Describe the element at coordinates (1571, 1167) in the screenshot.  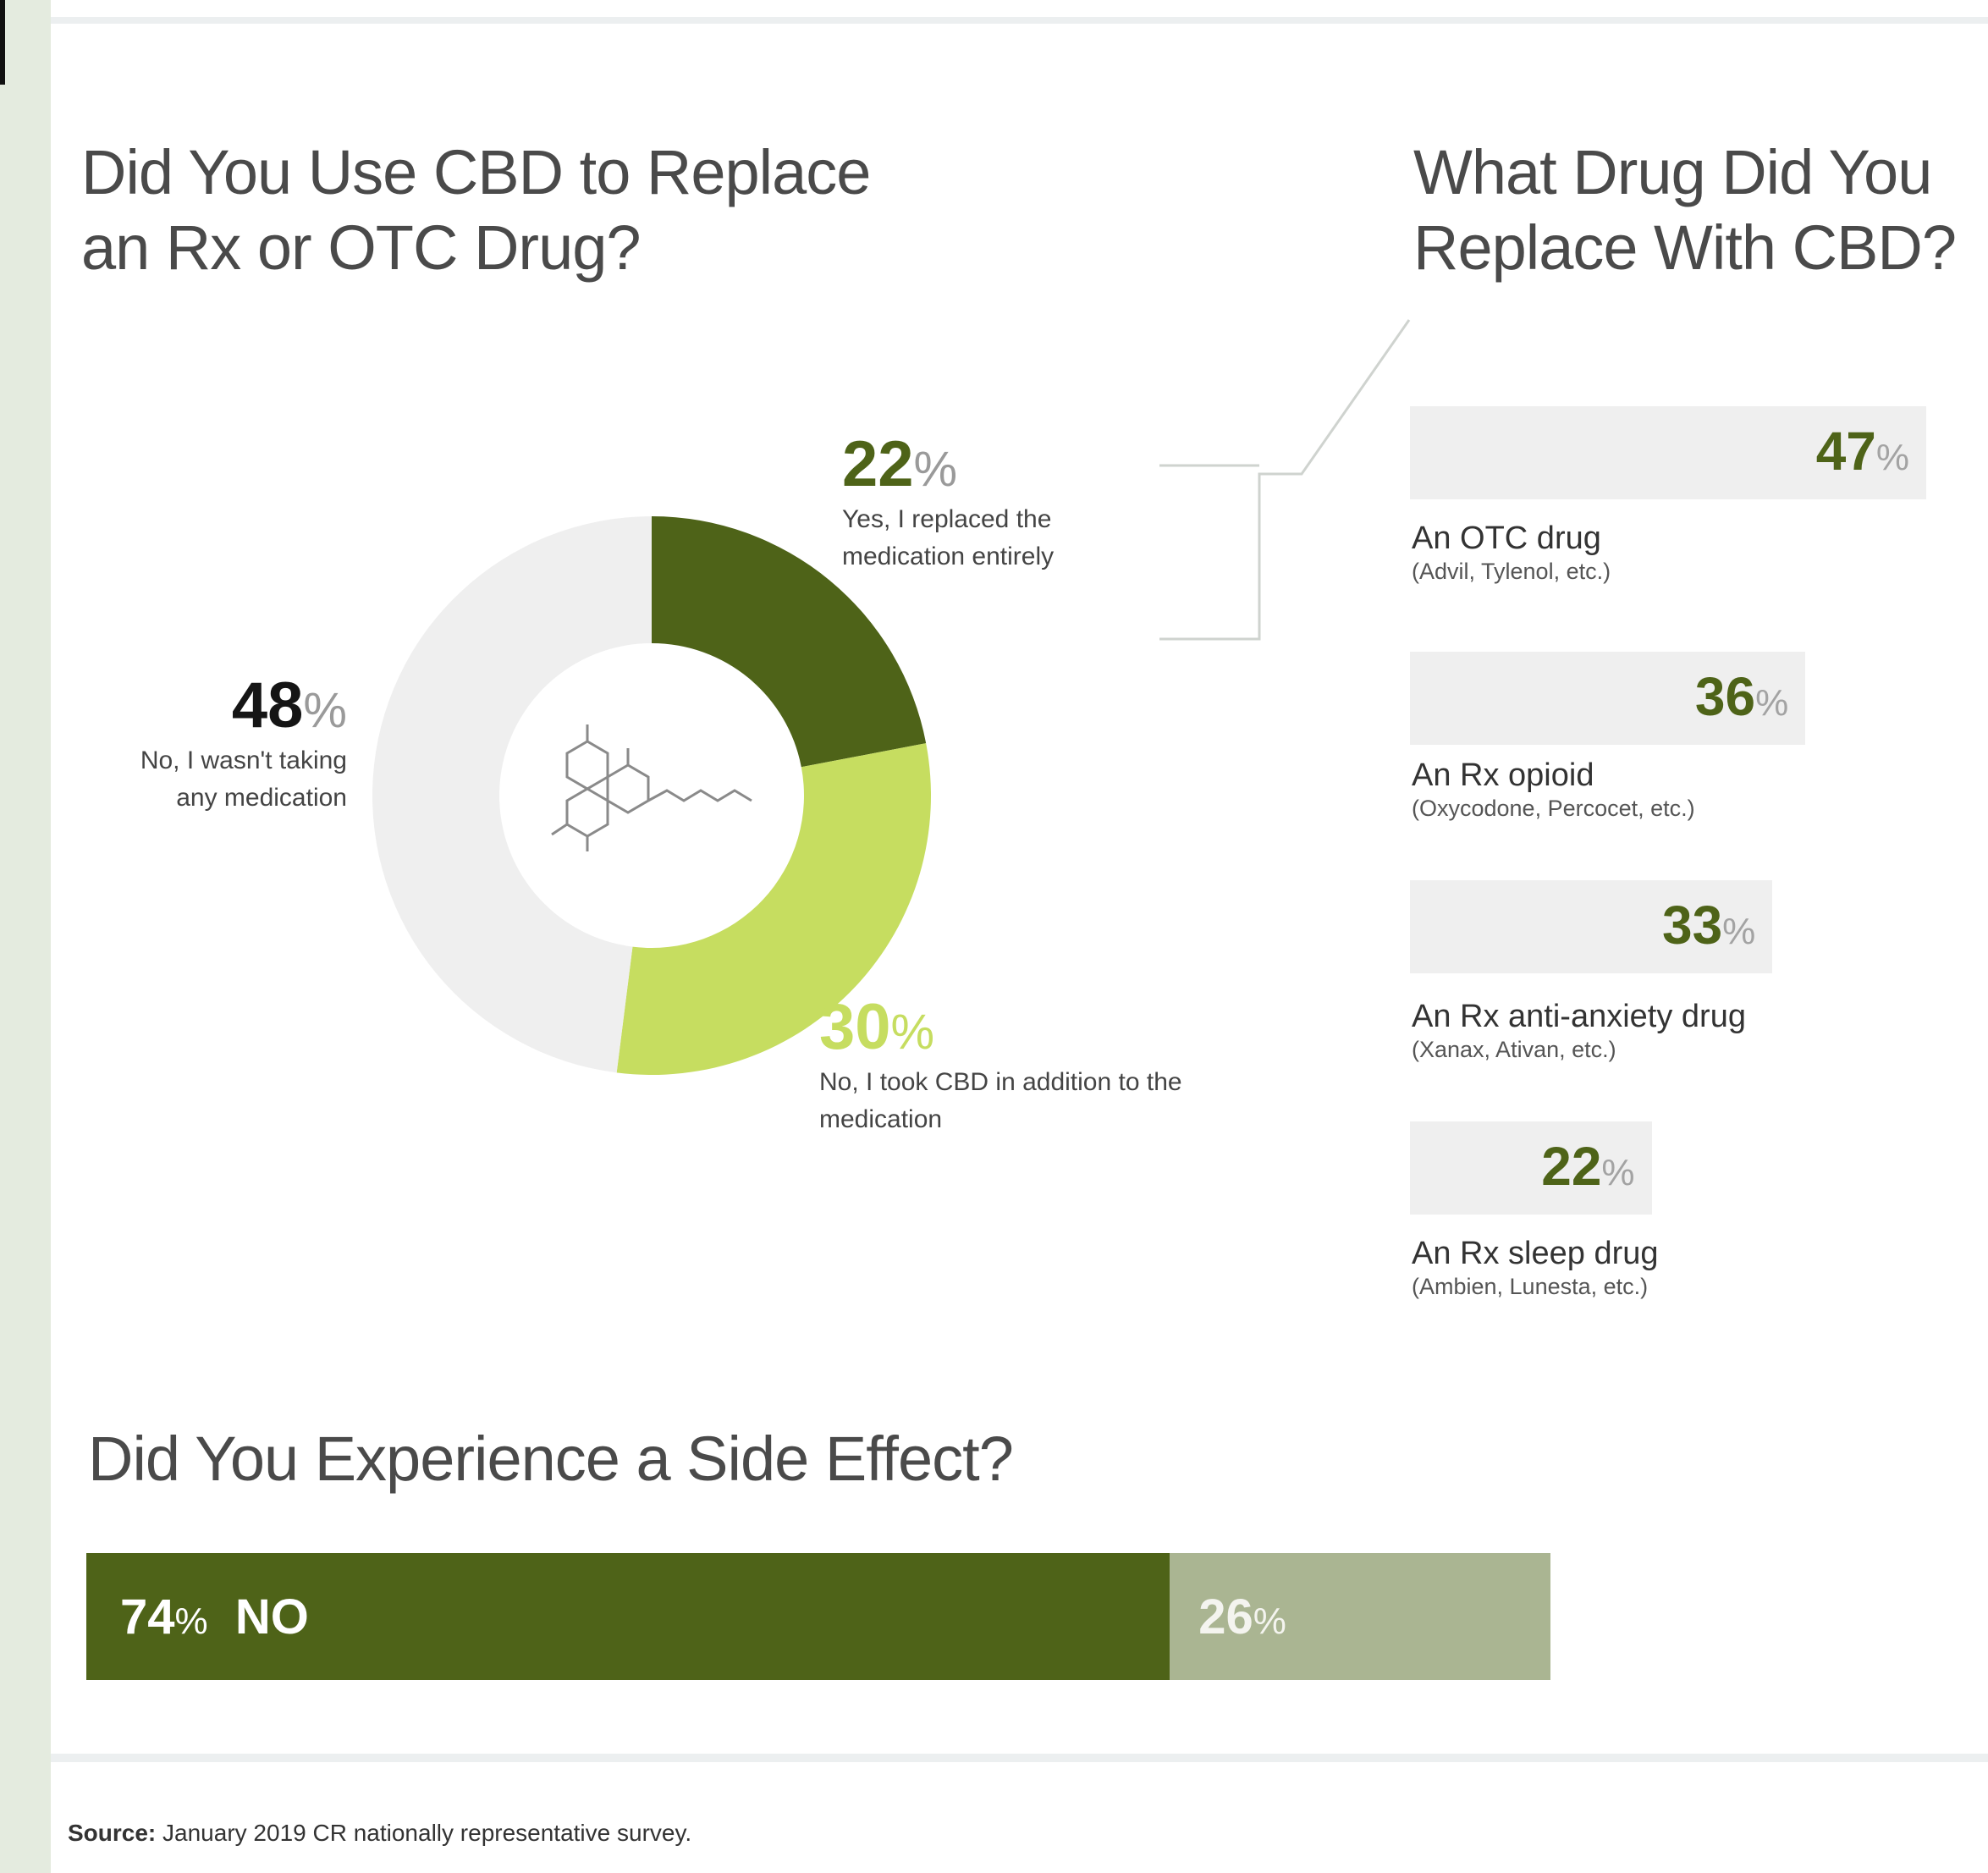
I see `drug-bar-sleep-value: 22` at that location.